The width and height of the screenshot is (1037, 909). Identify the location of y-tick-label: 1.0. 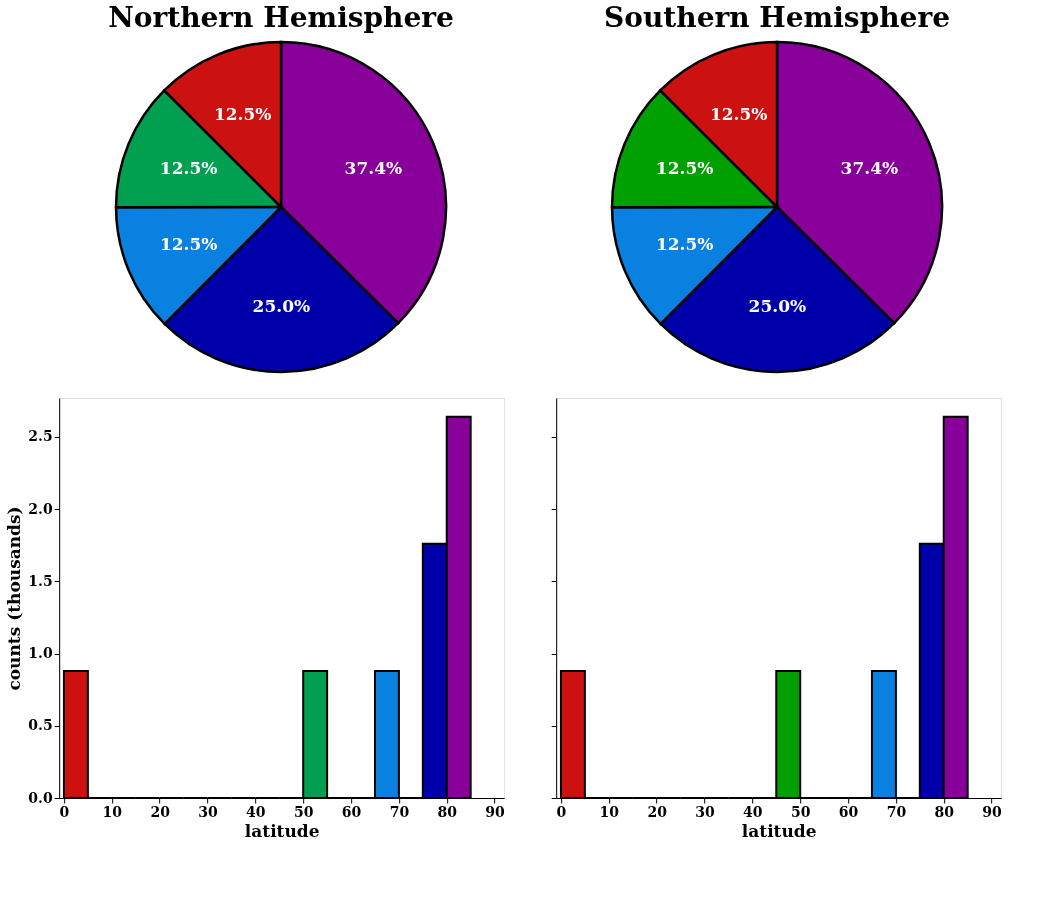
(40, 653).